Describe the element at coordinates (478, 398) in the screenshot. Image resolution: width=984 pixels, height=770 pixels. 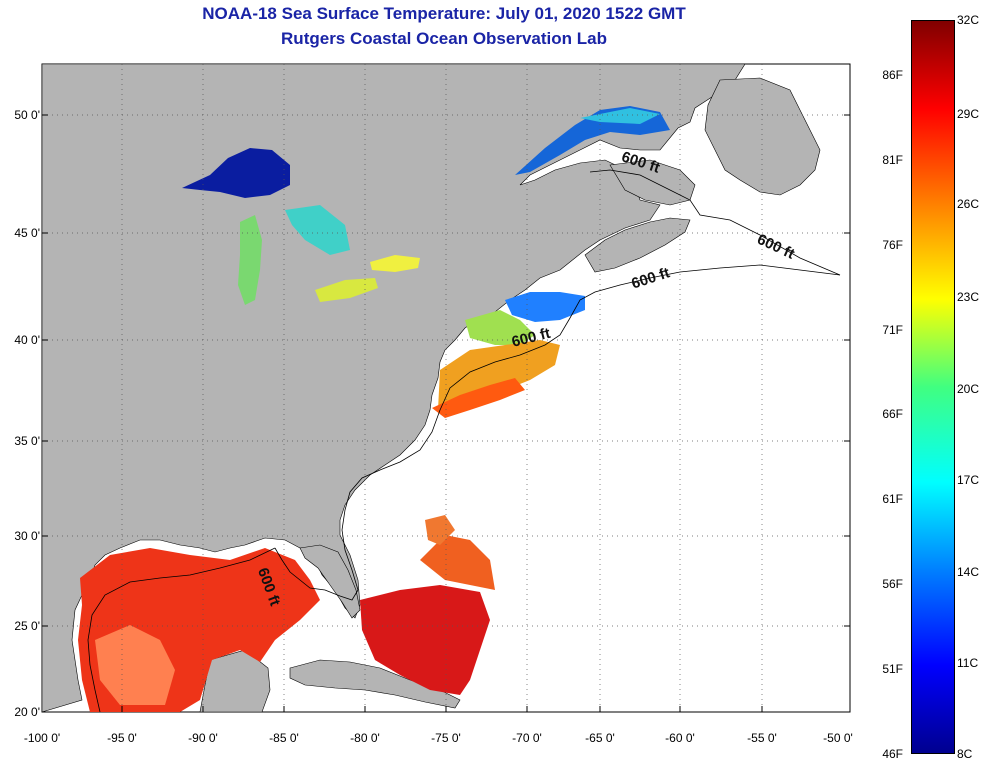
I see `sst-mid-atlantic-warm` at that location.